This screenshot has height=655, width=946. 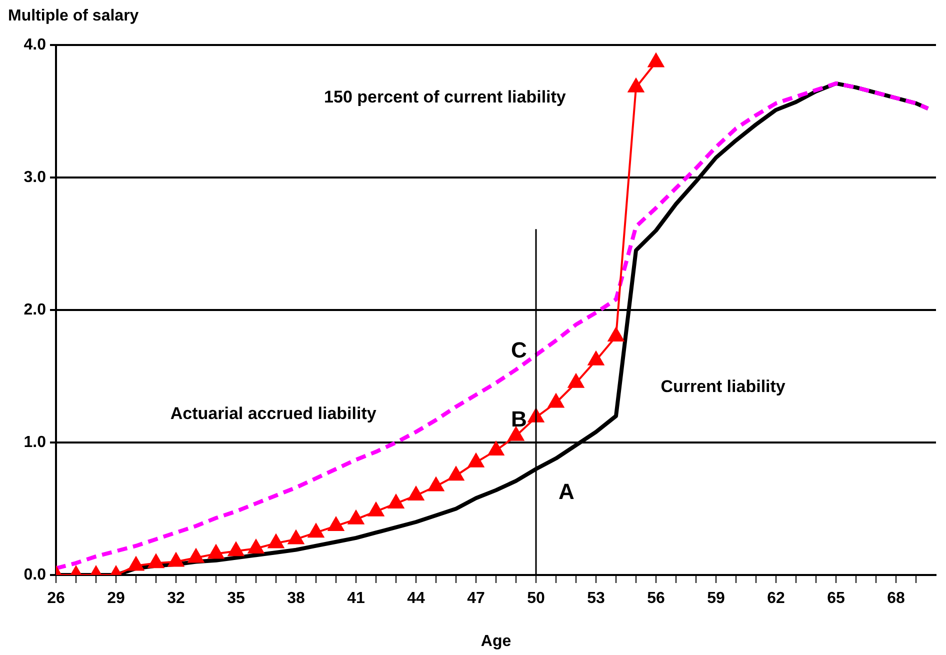 I want to click on x-tick-label: 35, so click(x=236, y=599).